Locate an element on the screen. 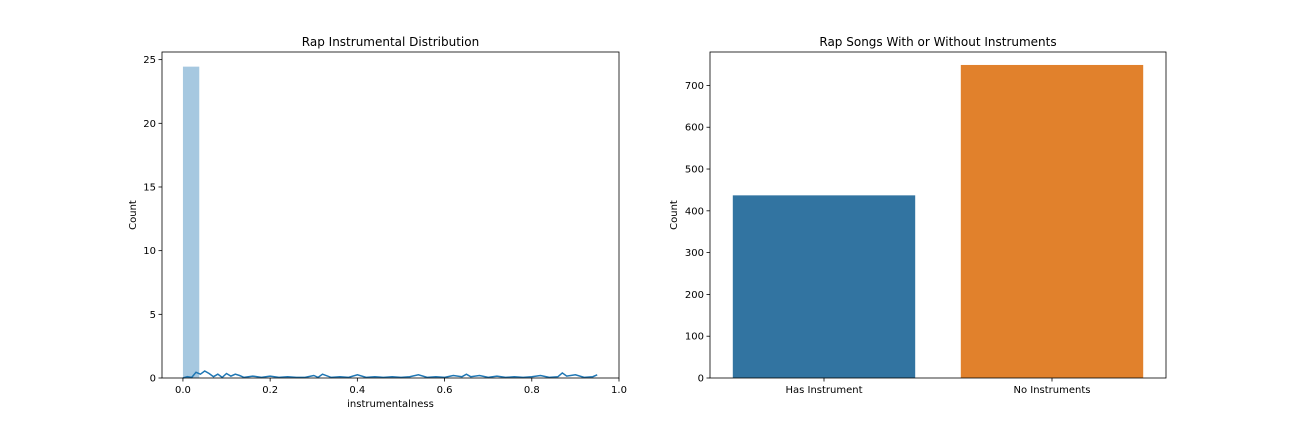  y-tick-label: 700 is located at coordinates (694, 86).